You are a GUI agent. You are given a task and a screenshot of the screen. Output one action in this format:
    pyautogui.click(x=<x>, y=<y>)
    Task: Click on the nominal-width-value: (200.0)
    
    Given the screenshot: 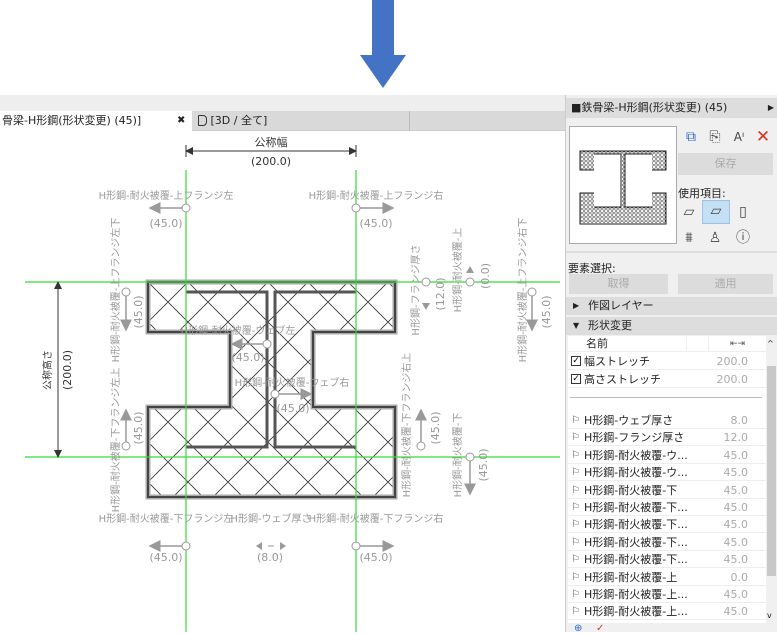 What is the action you would take?
    pyautogui.click(x=271, y=161)
    